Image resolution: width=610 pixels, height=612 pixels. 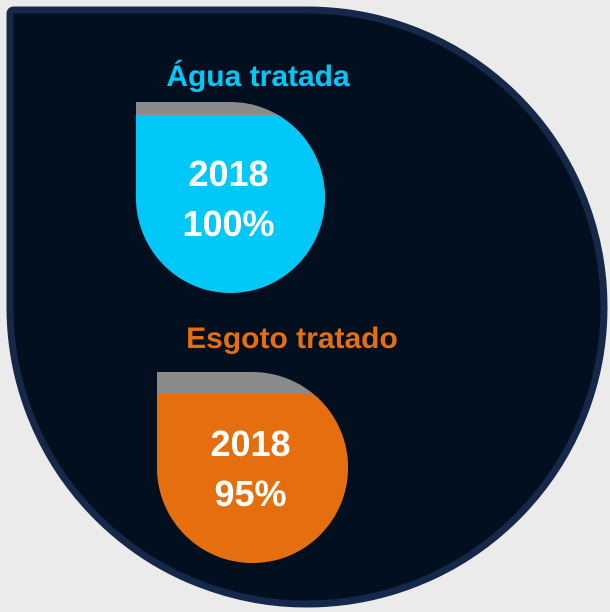 What do you see at coordinates (258, 76) in the screenshot?
I see `item-title: Água tratada` at bounding box center [258, 76].